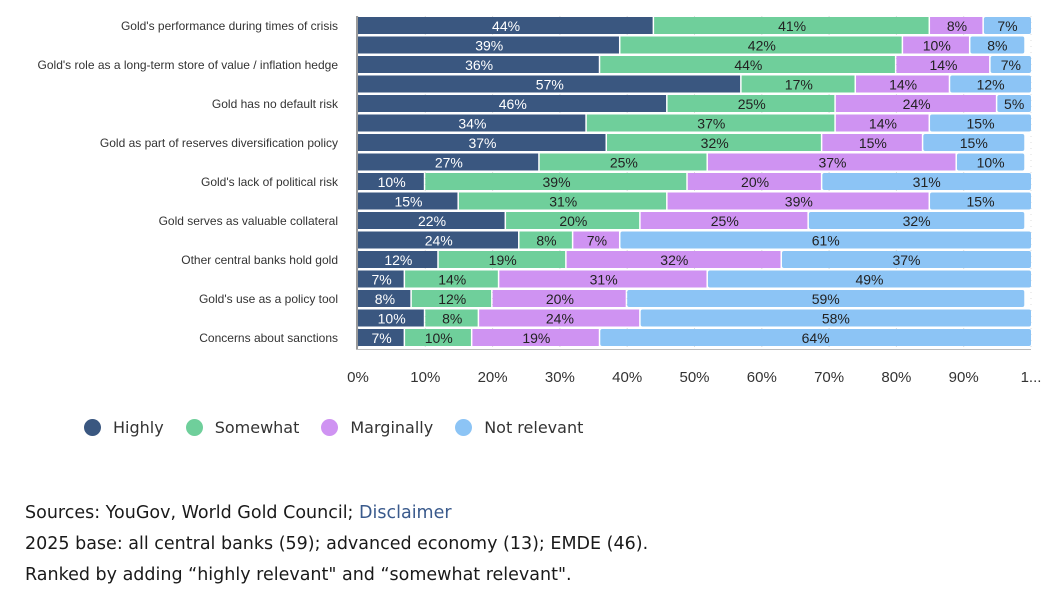 This screenshot has height=599, width=1047. I want to click on x-tick-label: 60%, so click(762, 377).